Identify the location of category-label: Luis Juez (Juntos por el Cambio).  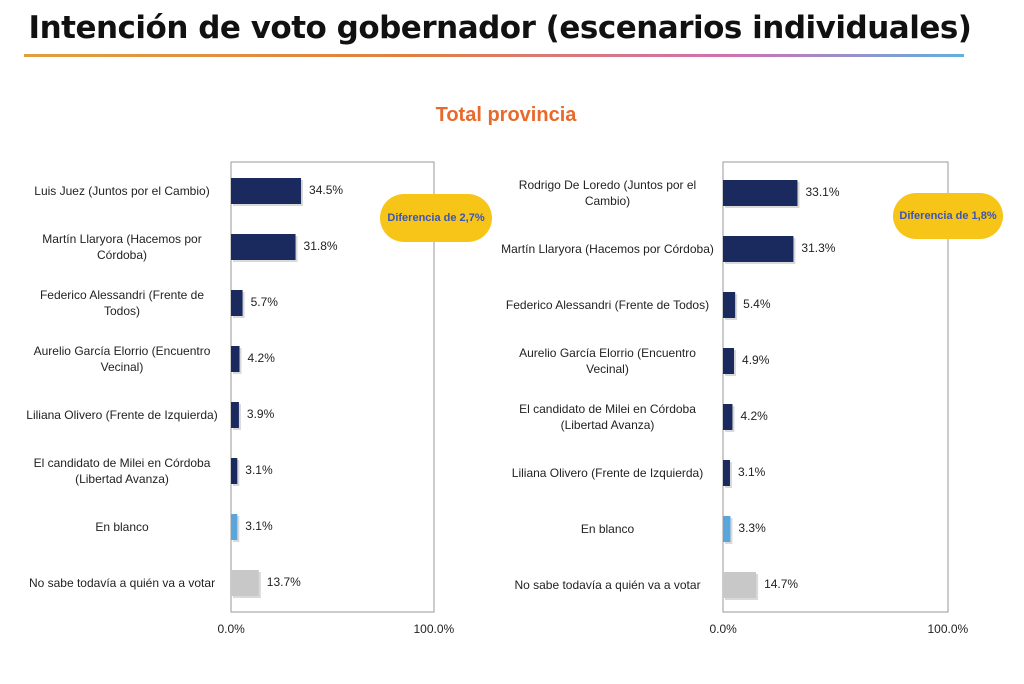
(122, 191).